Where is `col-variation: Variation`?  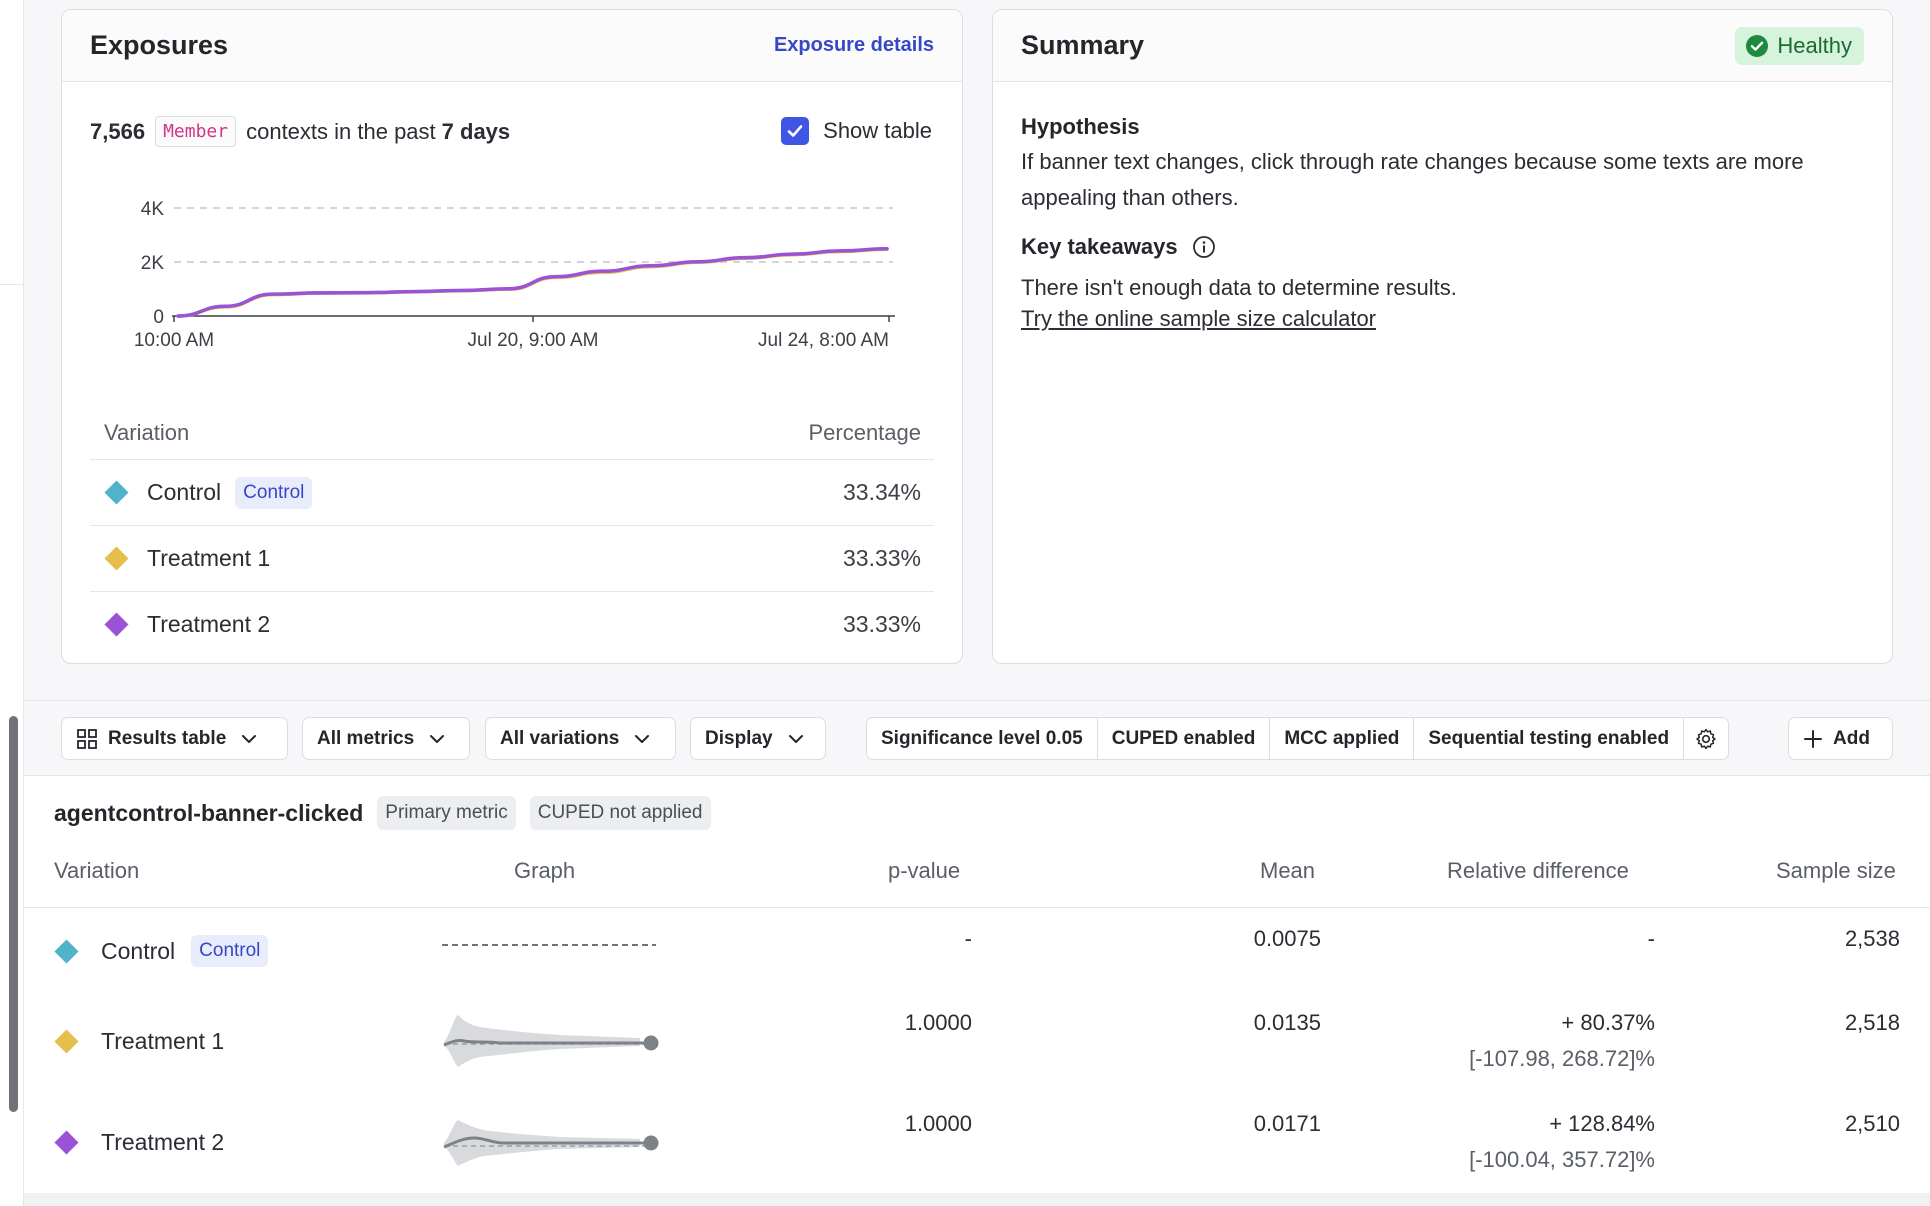 col-variation: Variation is located at coordinates (97, 870).